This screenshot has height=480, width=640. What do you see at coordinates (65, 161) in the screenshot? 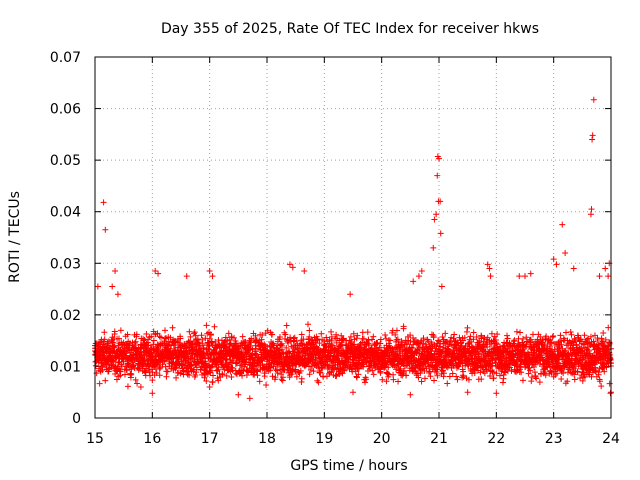
I see `y-tick-label: 0.05` at bounding box center [65, 161].